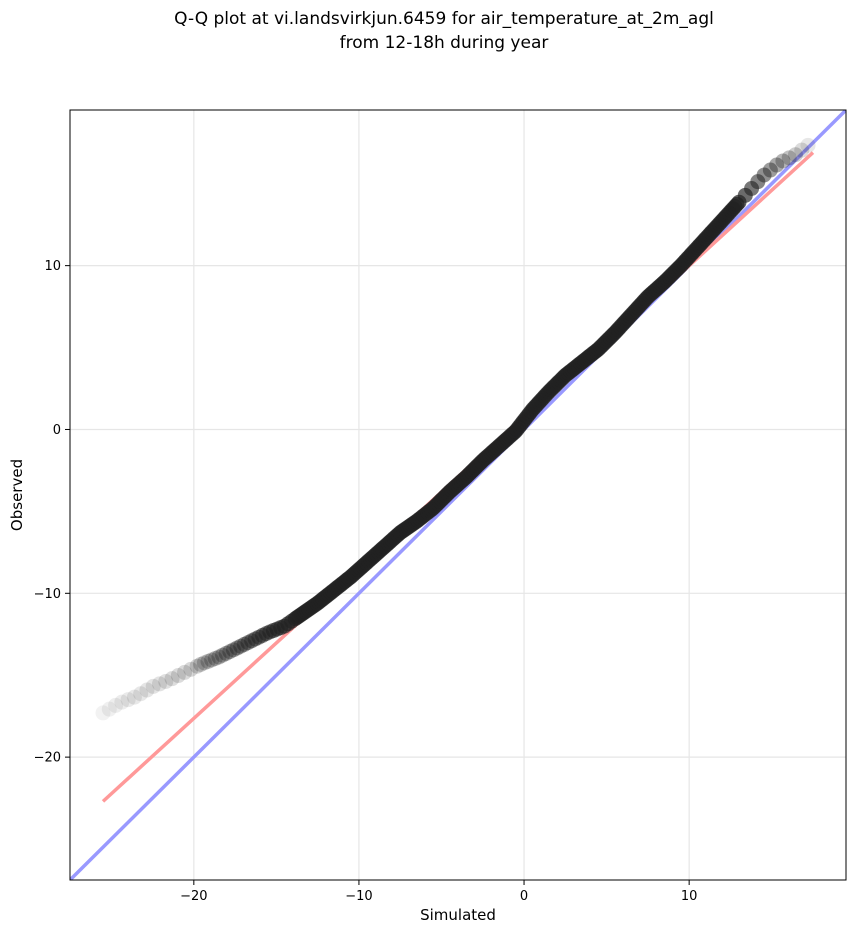  I want to click on x-tick-label: 10, so click(689, 896).